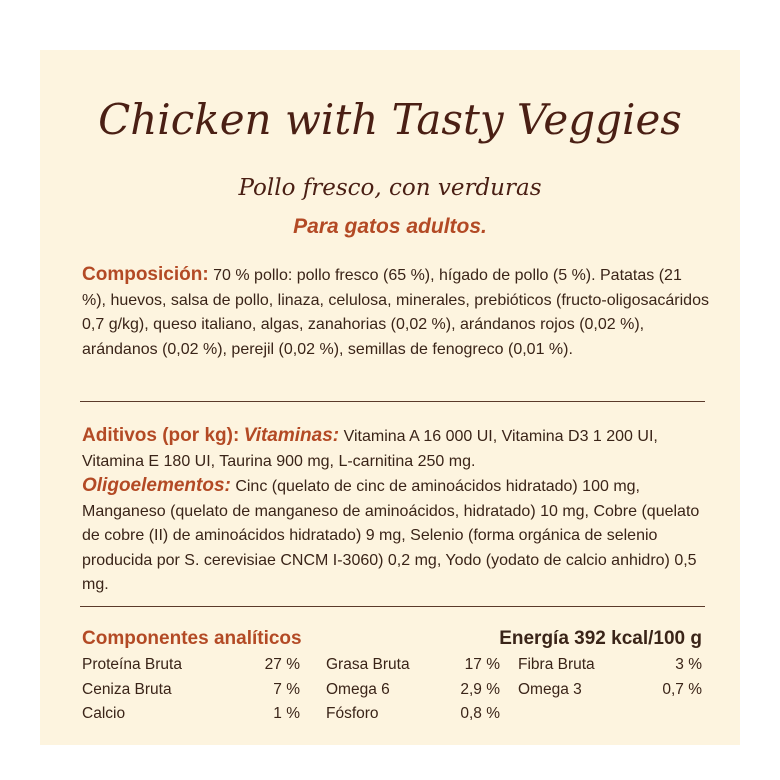 Image resolution: width=780 pixels, height=780 pixels. What do you see at coordinates (358, 689) in the screenshot?
I see `nutrient-name: Omega 6` at bounding box center [358, 689].